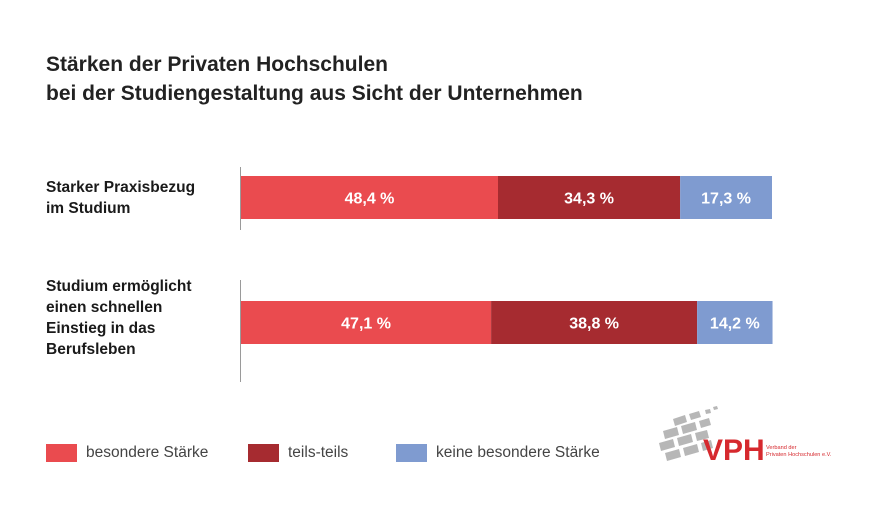 The height and width of the screenshot is (514, 880). I want to click on legend-item-keine-besondere-staerke: keine besondere Stärke, so click(498, 453).